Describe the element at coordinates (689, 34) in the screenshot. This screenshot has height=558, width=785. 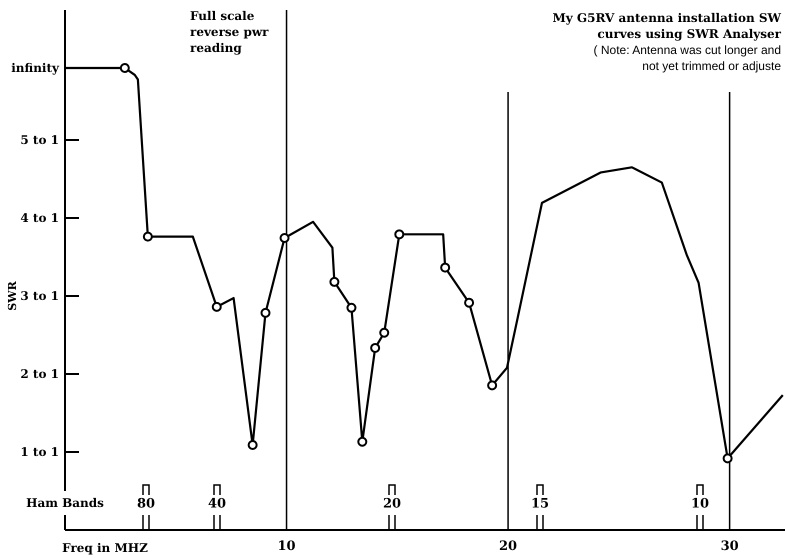
I see `chart-subtitle: curves using SWR Analyser` at that location.